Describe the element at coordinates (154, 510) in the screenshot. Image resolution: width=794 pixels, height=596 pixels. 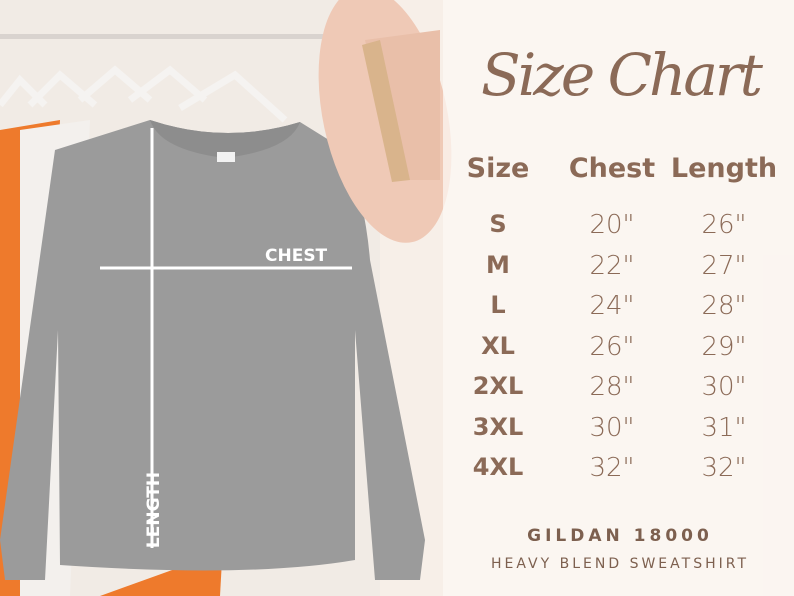
I see `length-label: LENGTH` at that location.